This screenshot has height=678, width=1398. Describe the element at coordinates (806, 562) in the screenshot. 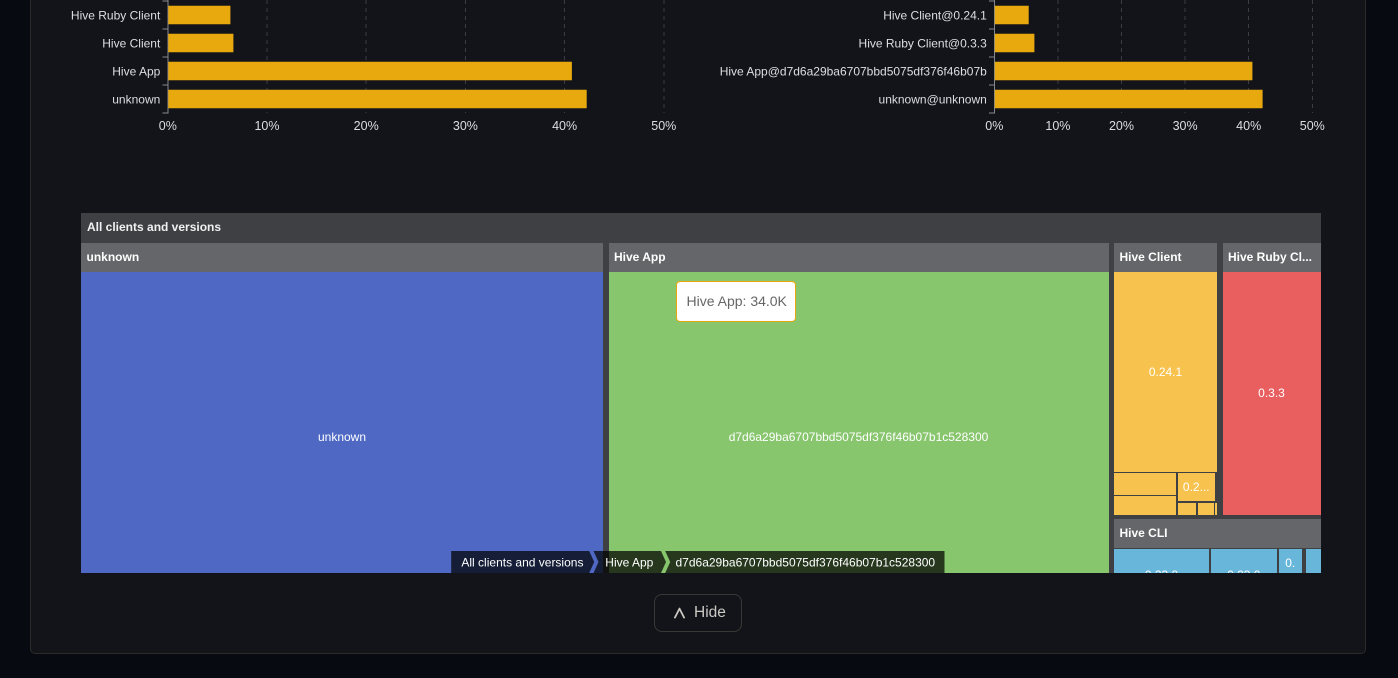

I see `svg-text:d7d6a29ba6707bbd5075df376f46b0: d7d6a29ba6707bbd5075df376f46b07b1c528300` at that location.